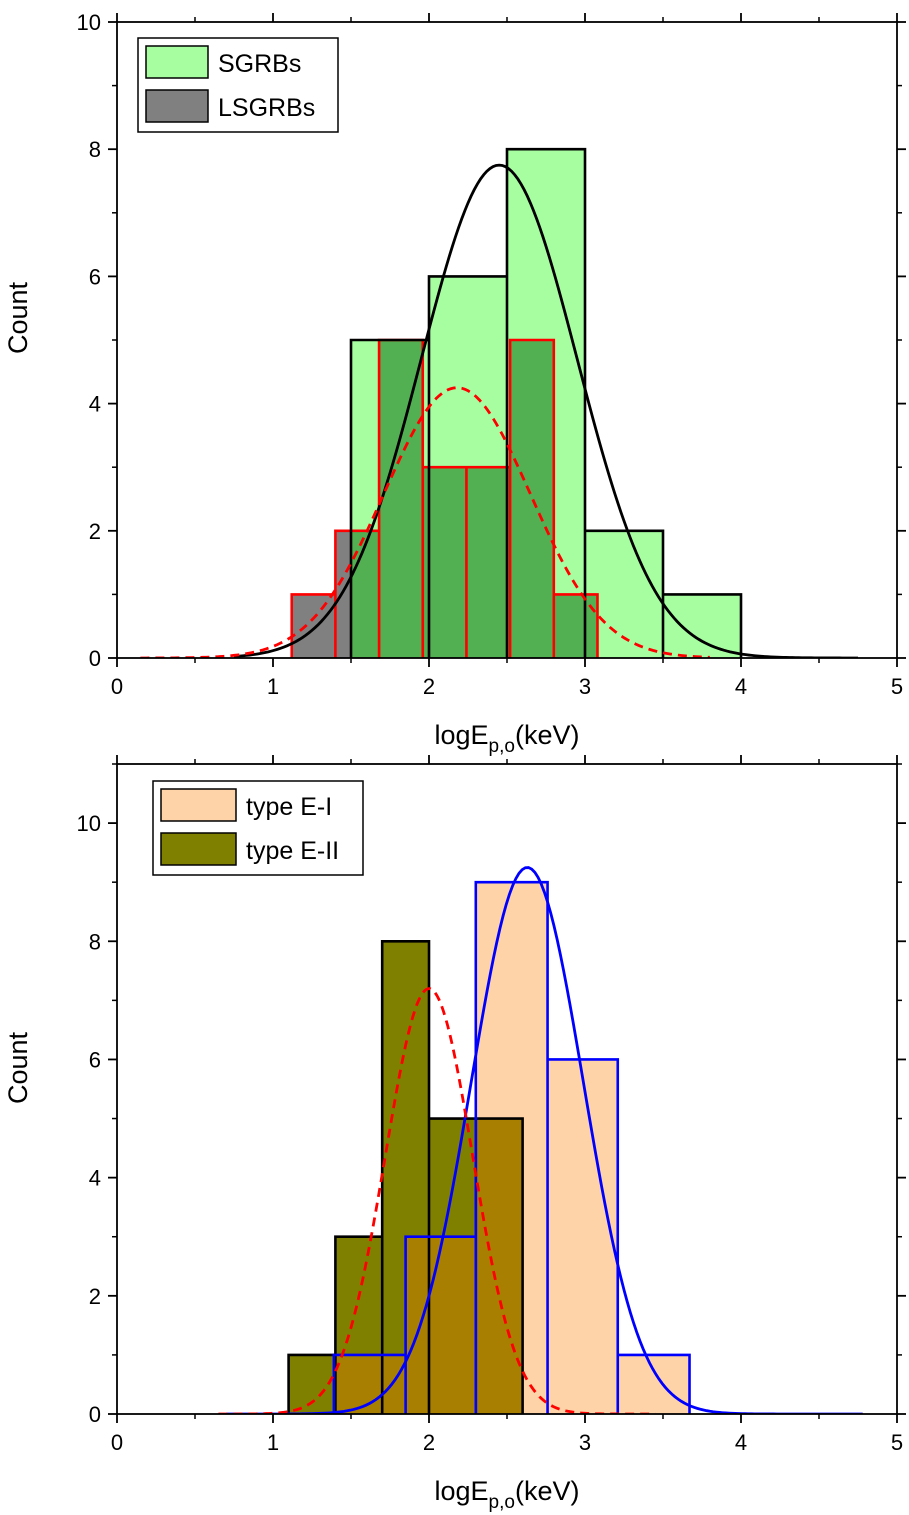 This screenshot has width=909, height=1515. What do you see at coordinates (266, 108) in the screenshot?
I see `legend-label-2: LSGRBs` at bounding box center [266, 108].